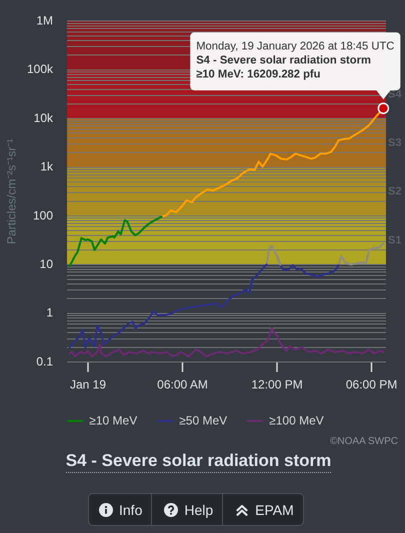 The image size is (405, 533). I want to click on y-tick-label: 1k, so click(47, 167).